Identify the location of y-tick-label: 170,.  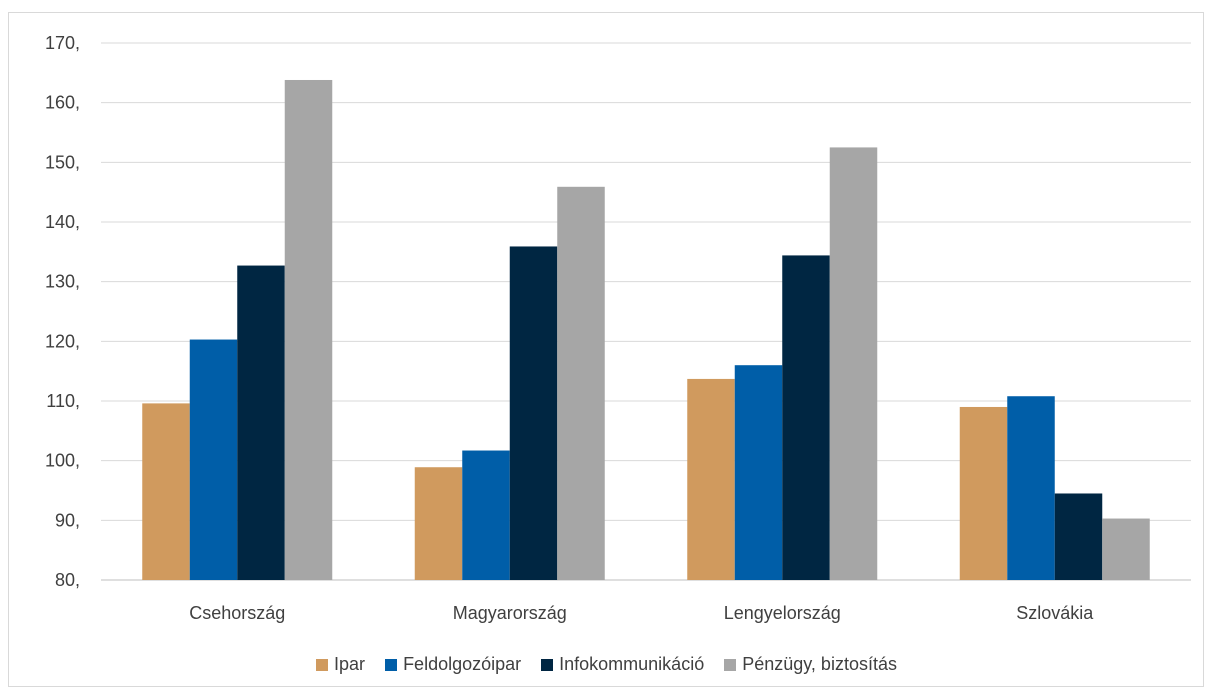
(62, 43).